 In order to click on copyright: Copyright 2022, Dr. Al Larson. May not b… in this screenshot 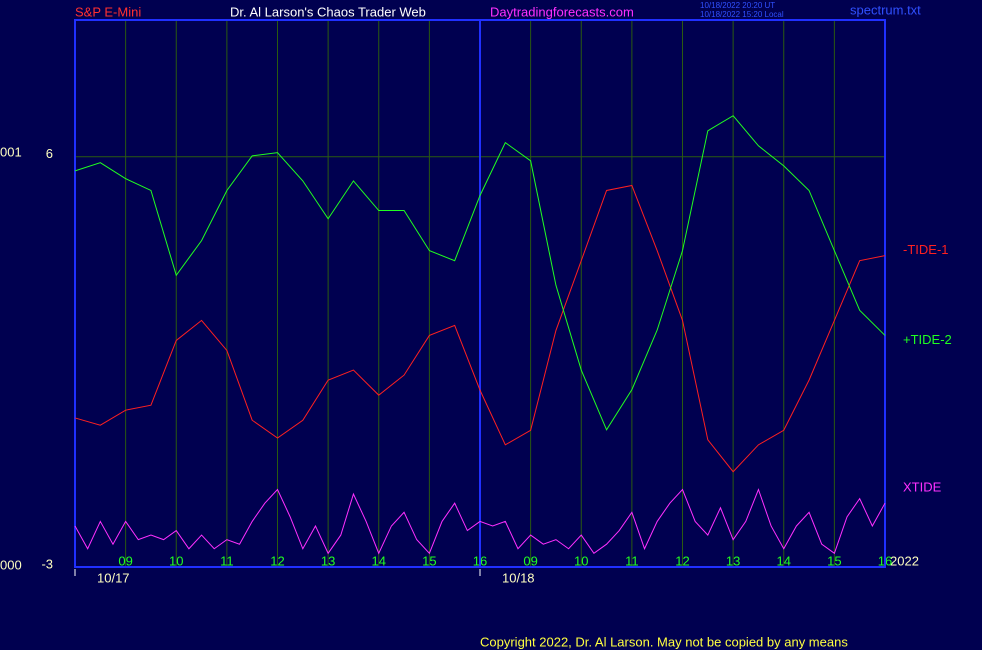, I will do `click(664, 641)`.